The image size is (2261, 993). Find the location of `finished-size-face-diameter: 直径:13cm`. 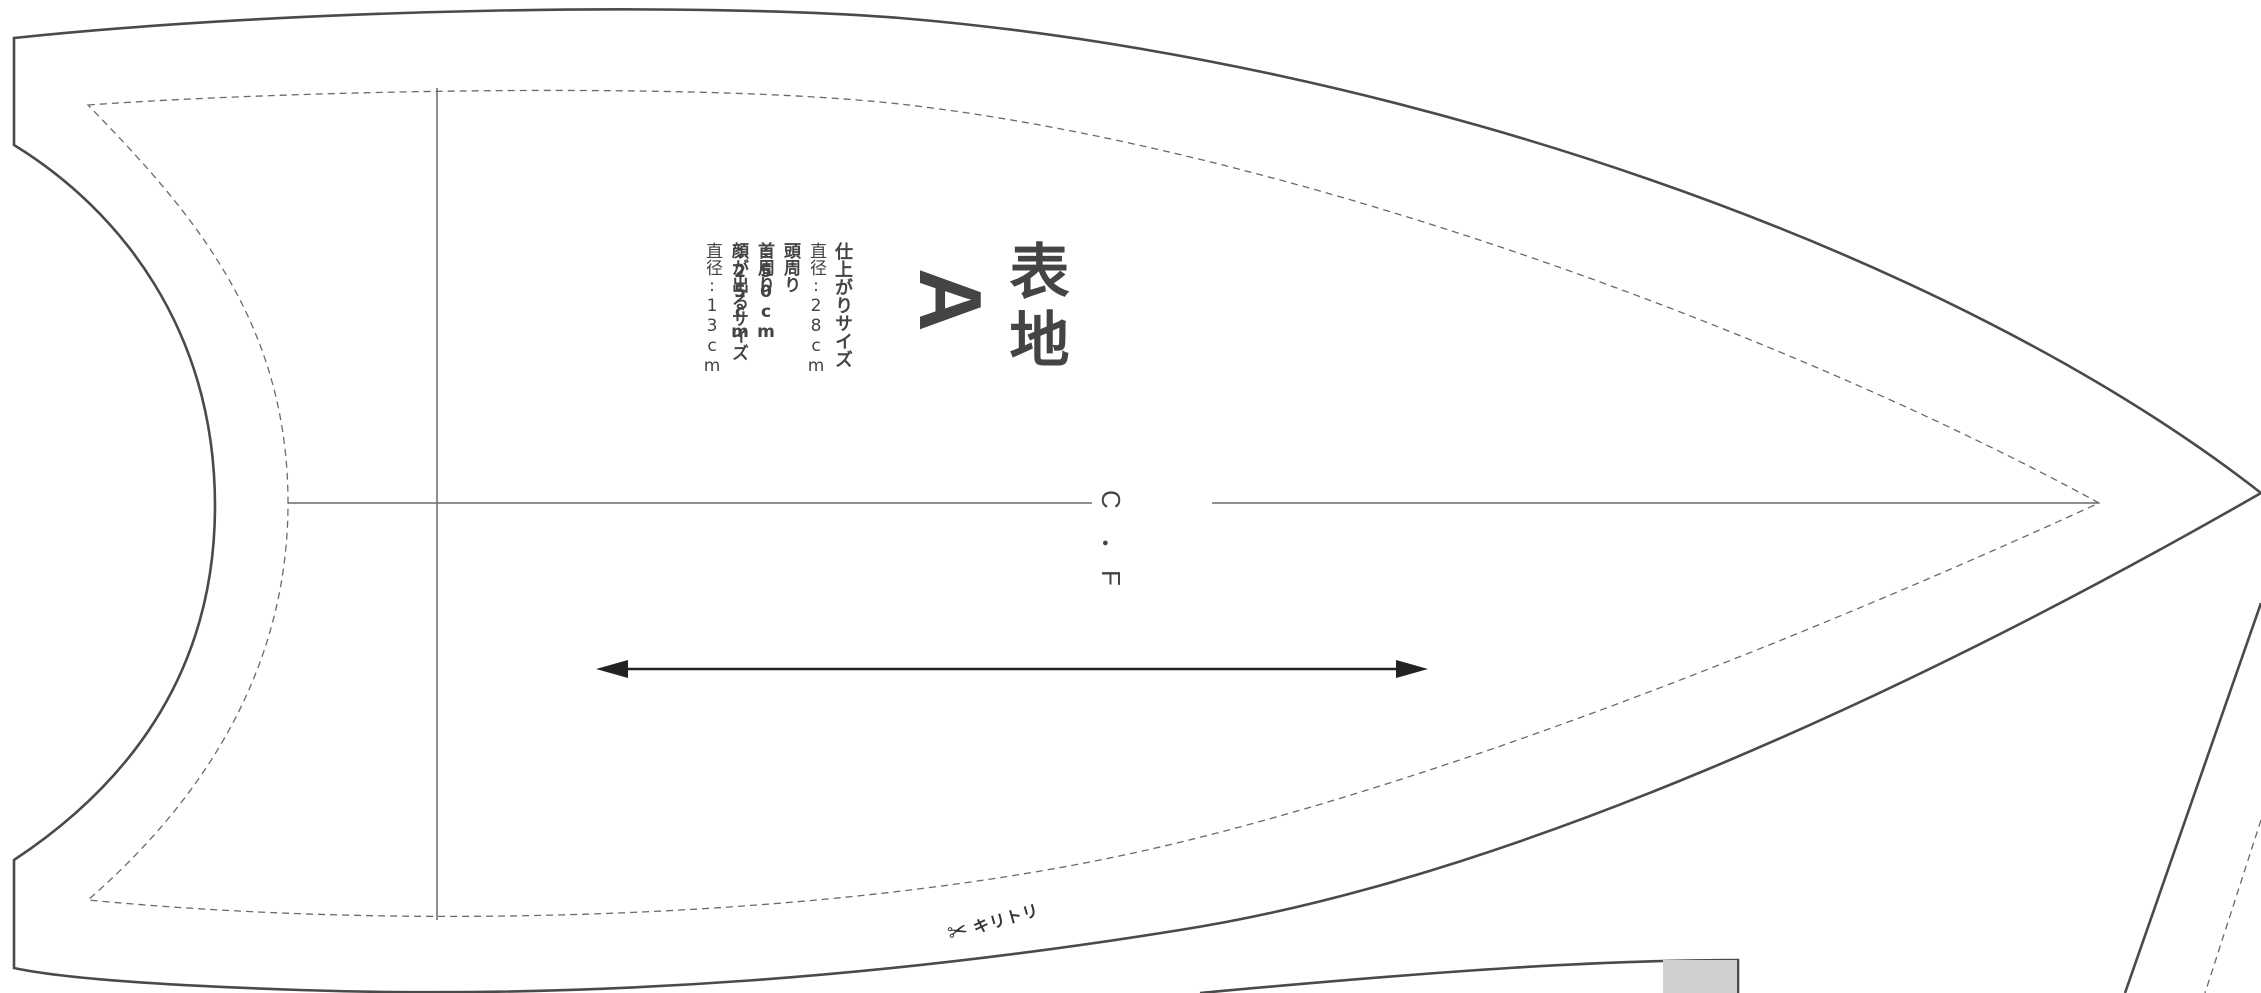

finished-size-face-diameter: 直径:13cm is located at coordinates (712, 309).